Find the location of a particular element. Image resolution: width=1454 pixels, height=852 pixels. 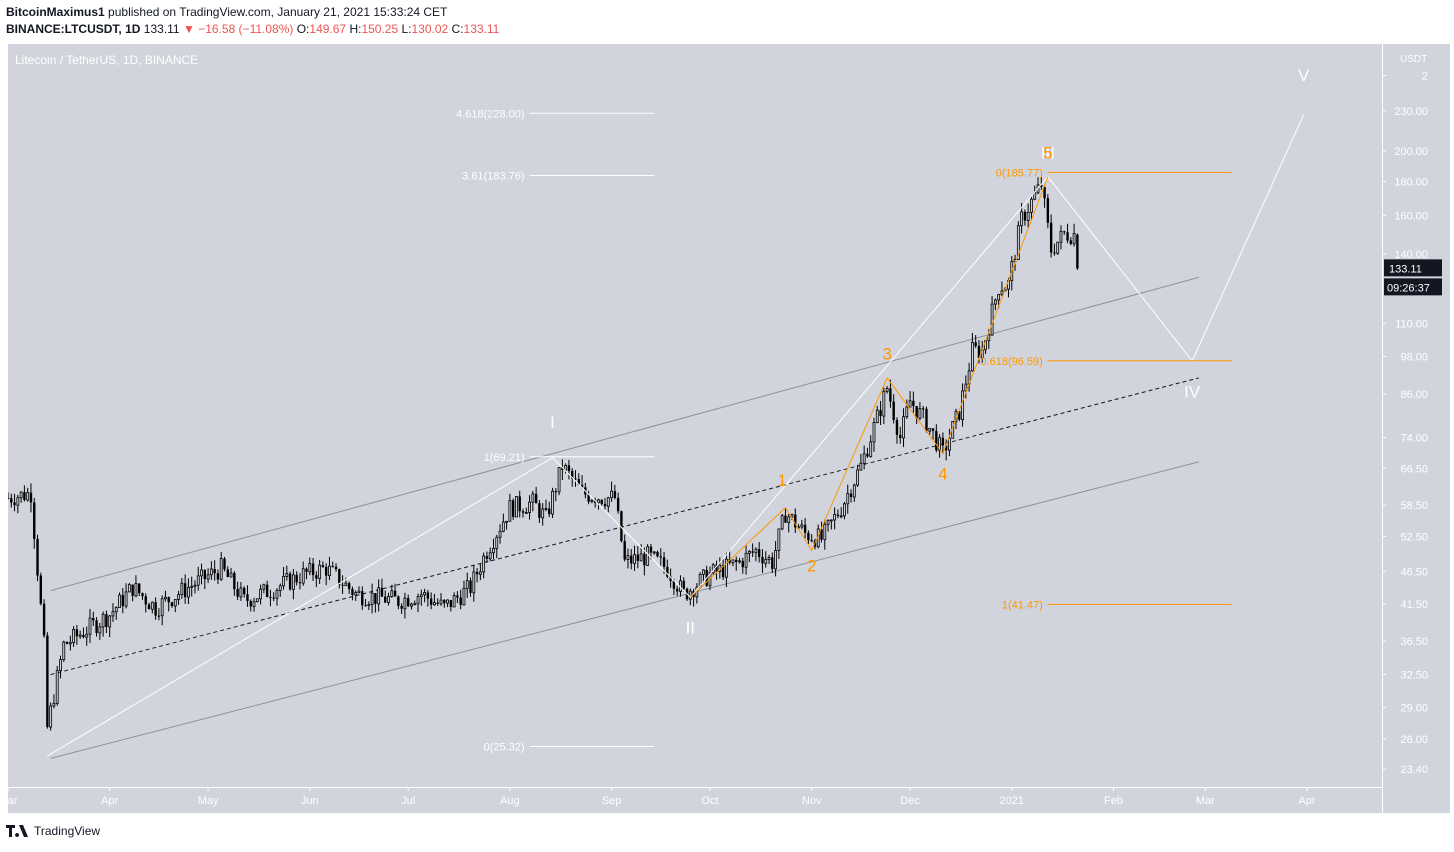

author-name: BitcoinMaximus1 is located at coordinates (55, 12).